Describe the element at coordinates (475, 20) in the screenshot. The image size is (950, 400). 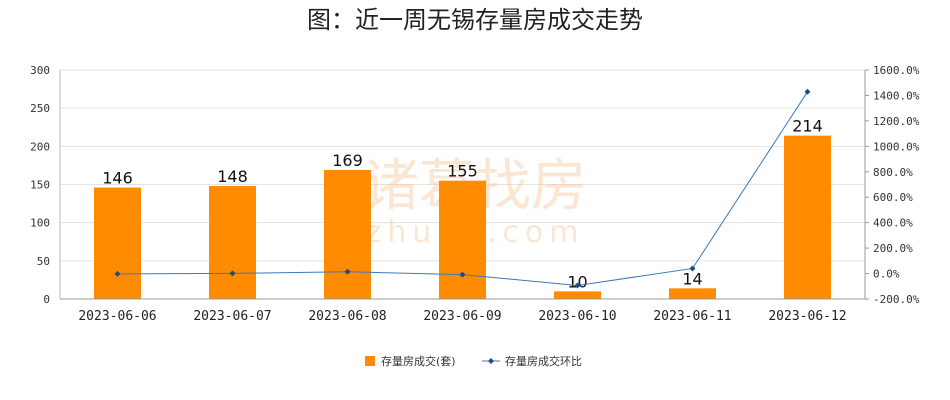
I see `chart-title: 图：近一周无锡存量房成交走势` at that location.